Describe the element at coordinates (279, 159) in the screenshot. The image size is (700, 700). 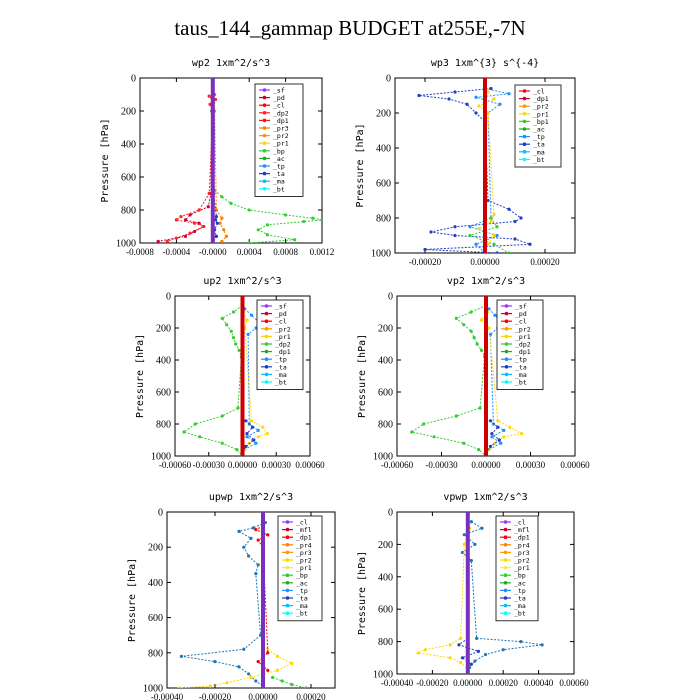
I see `legend-label: _ac` at that location.